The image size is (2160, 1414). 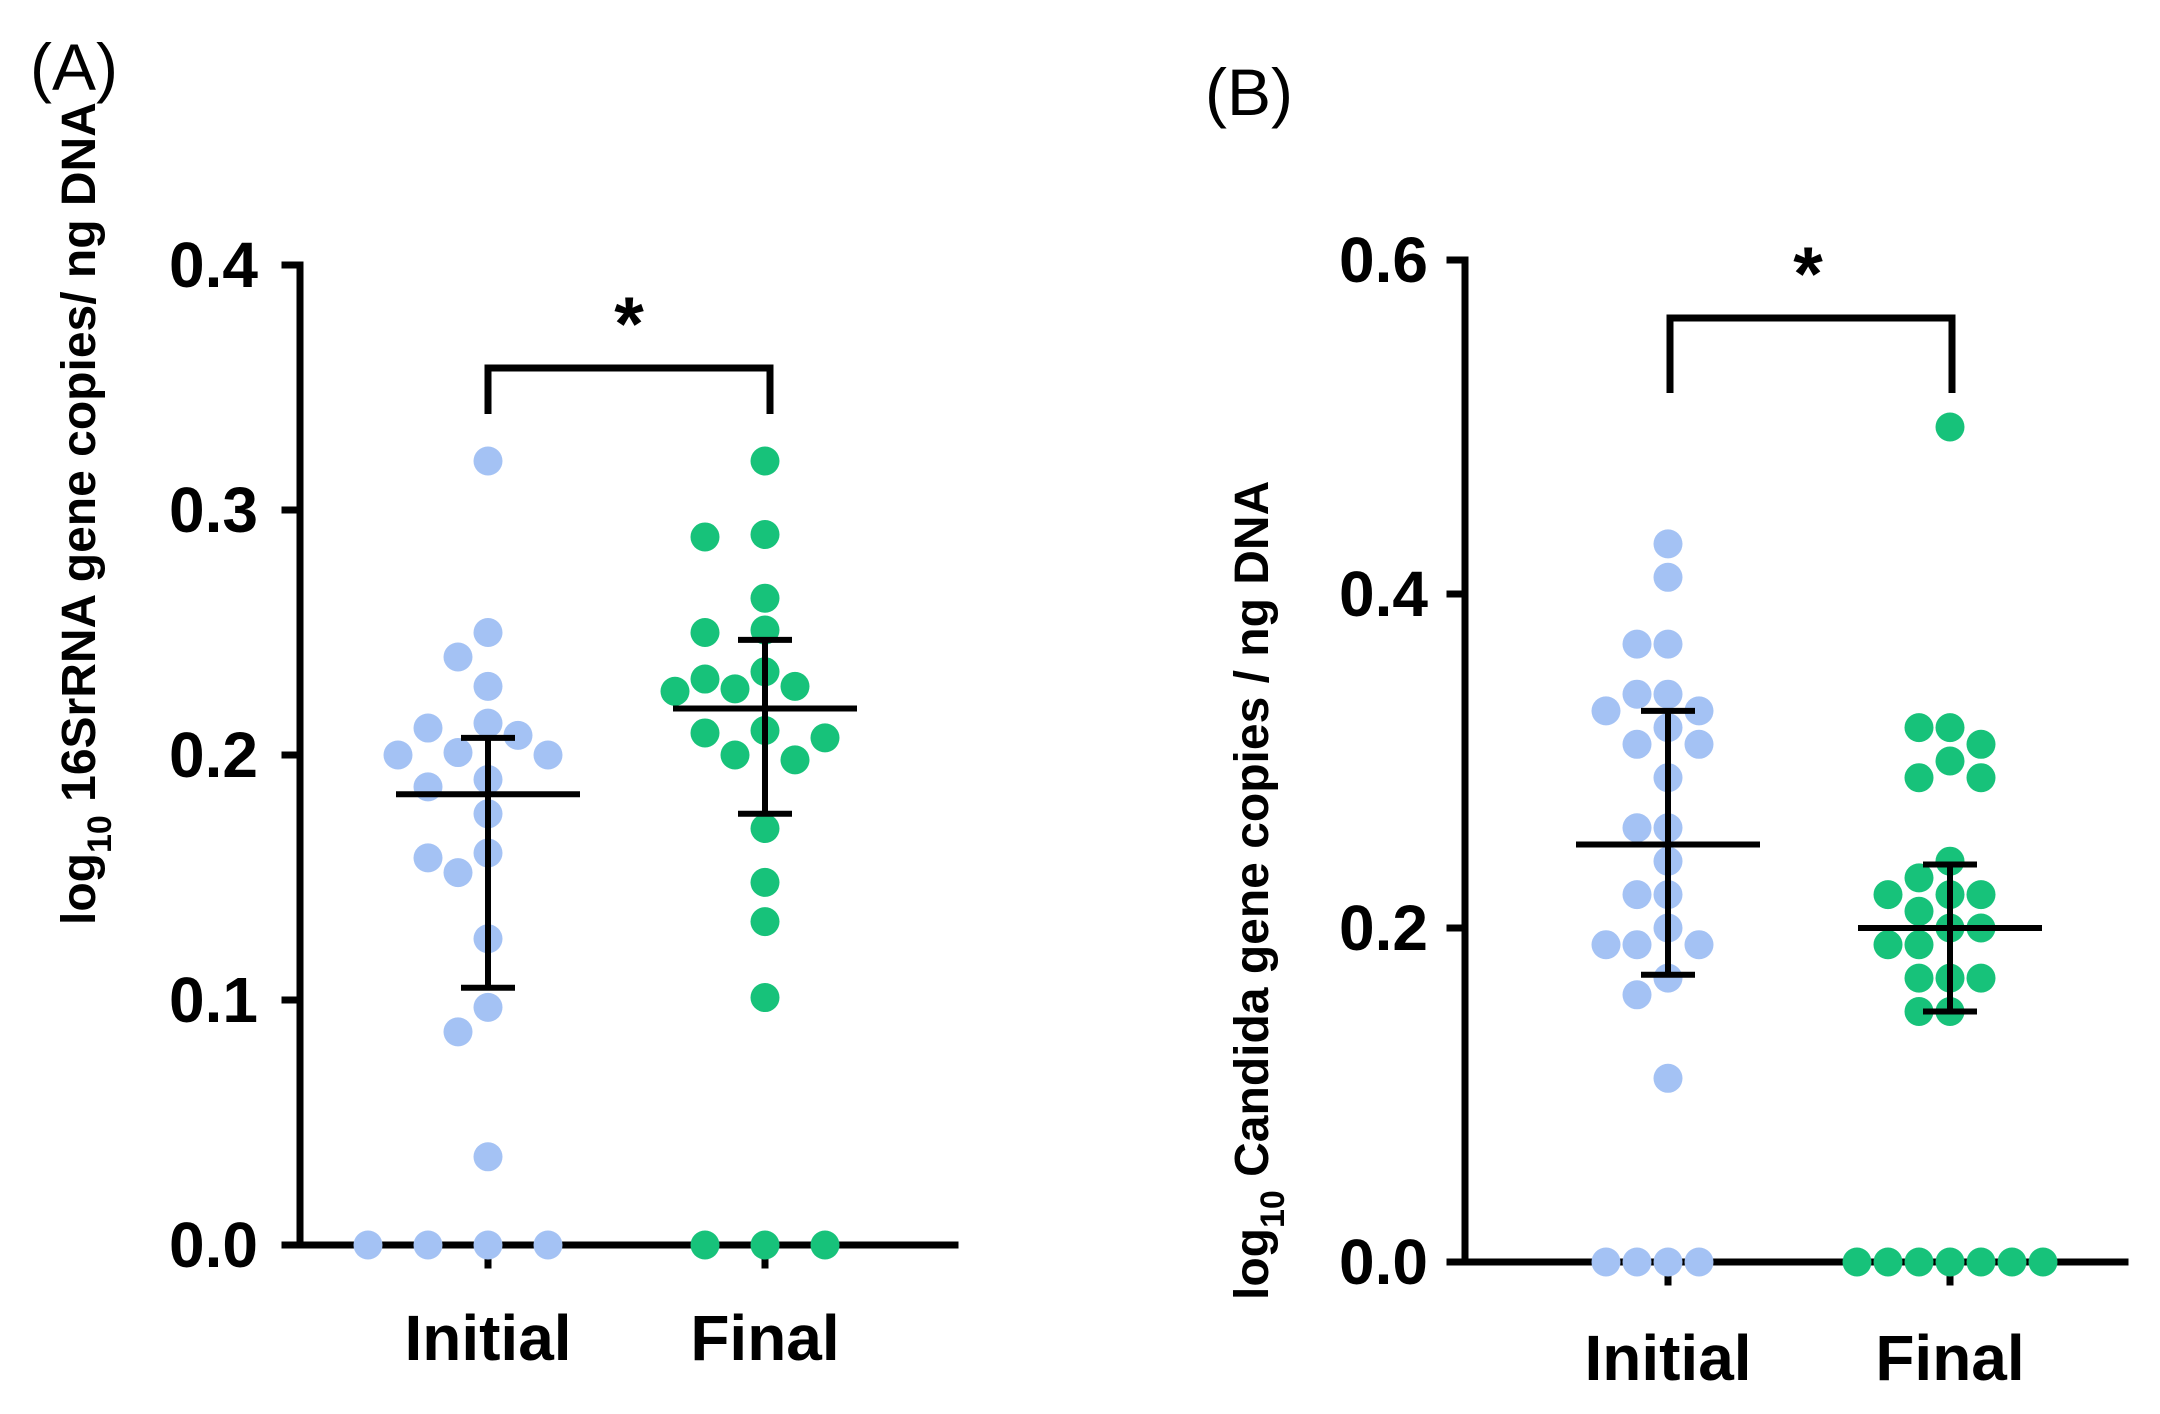 I want to click on panel-a-category-initial: Initial, so click(x=487, y=1338).